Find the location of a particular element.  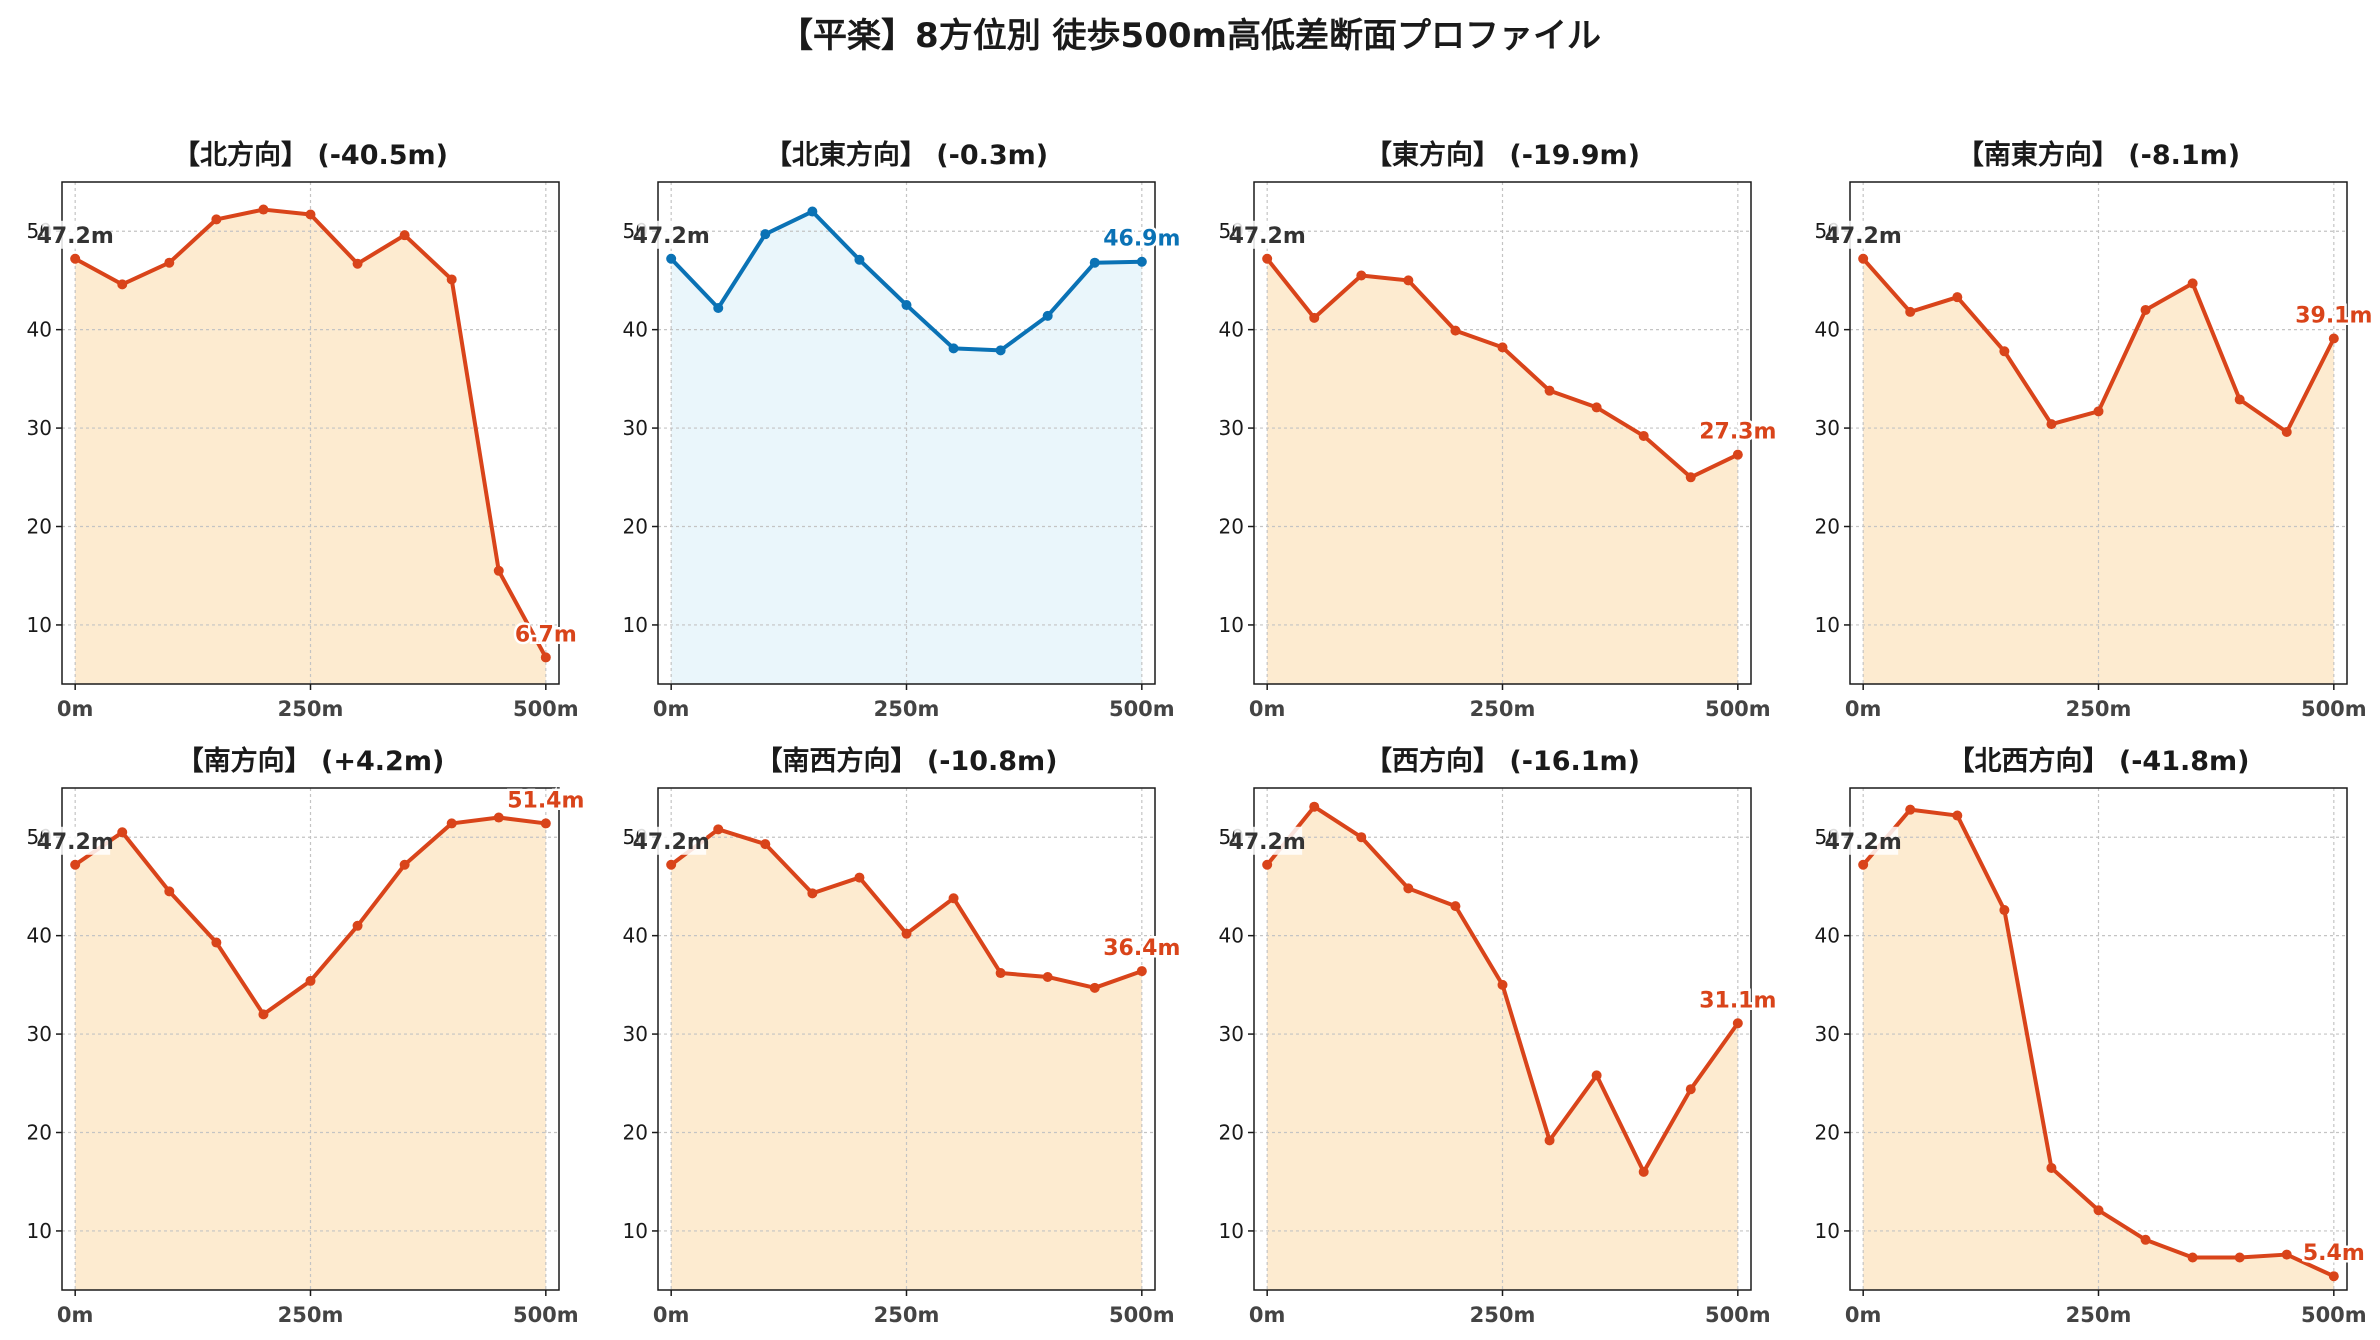

chart-3-ytick-label-10: 10 is located at coordinates (1231, 625).